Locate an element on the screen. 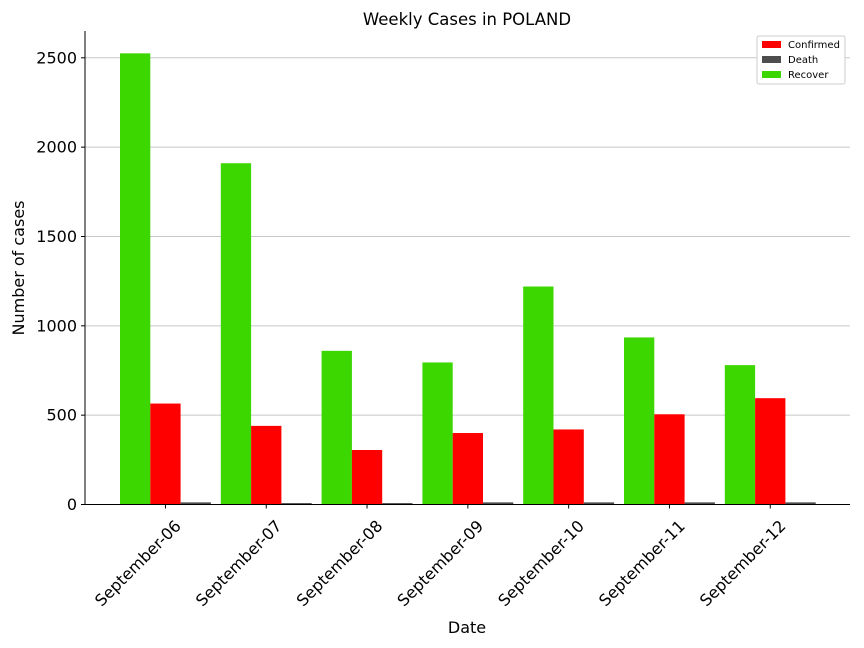  y-tick-label: 2000 is located at coordinates (56, 147).